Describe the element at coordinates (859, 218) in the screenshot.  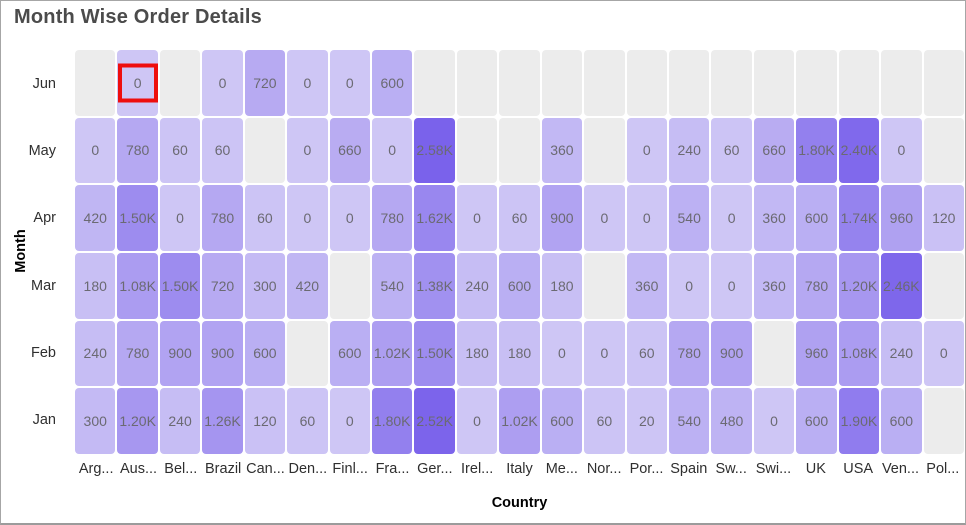
I see `heatmap-cell: 1.74K` at that location.